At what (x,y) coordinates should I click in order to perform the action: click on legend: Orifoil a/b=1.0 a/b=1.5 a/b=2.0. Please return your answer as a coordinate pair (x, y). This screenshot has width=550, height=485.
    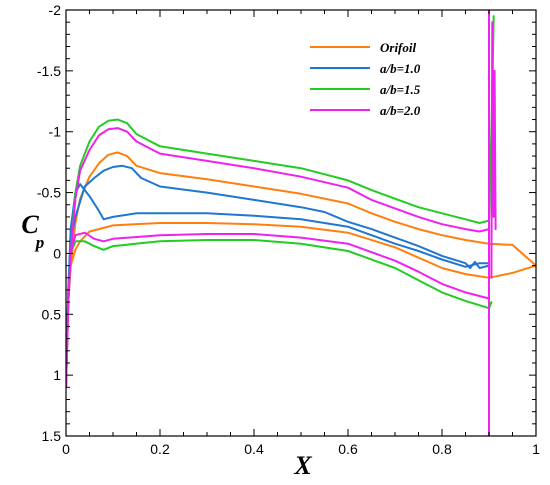
    Looking at the image, I should click on (365, 79).